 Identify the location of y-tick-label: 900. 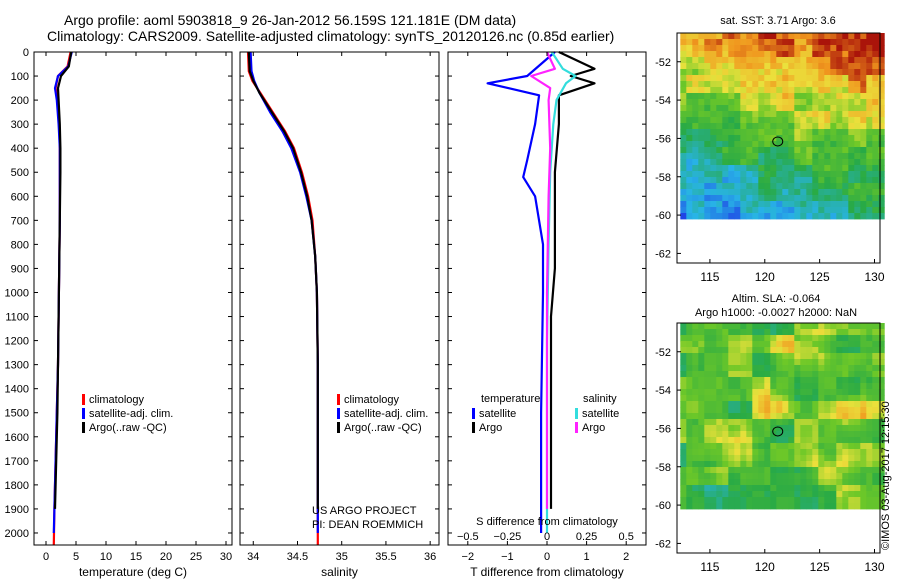
(20, 269).